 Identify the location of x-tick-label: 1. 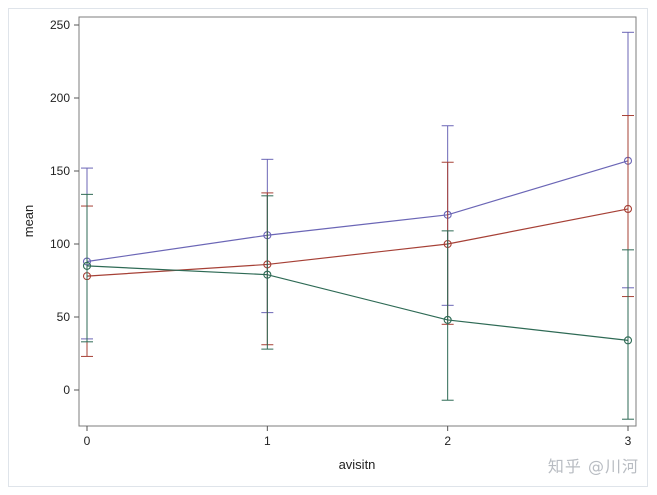
(267, 441).